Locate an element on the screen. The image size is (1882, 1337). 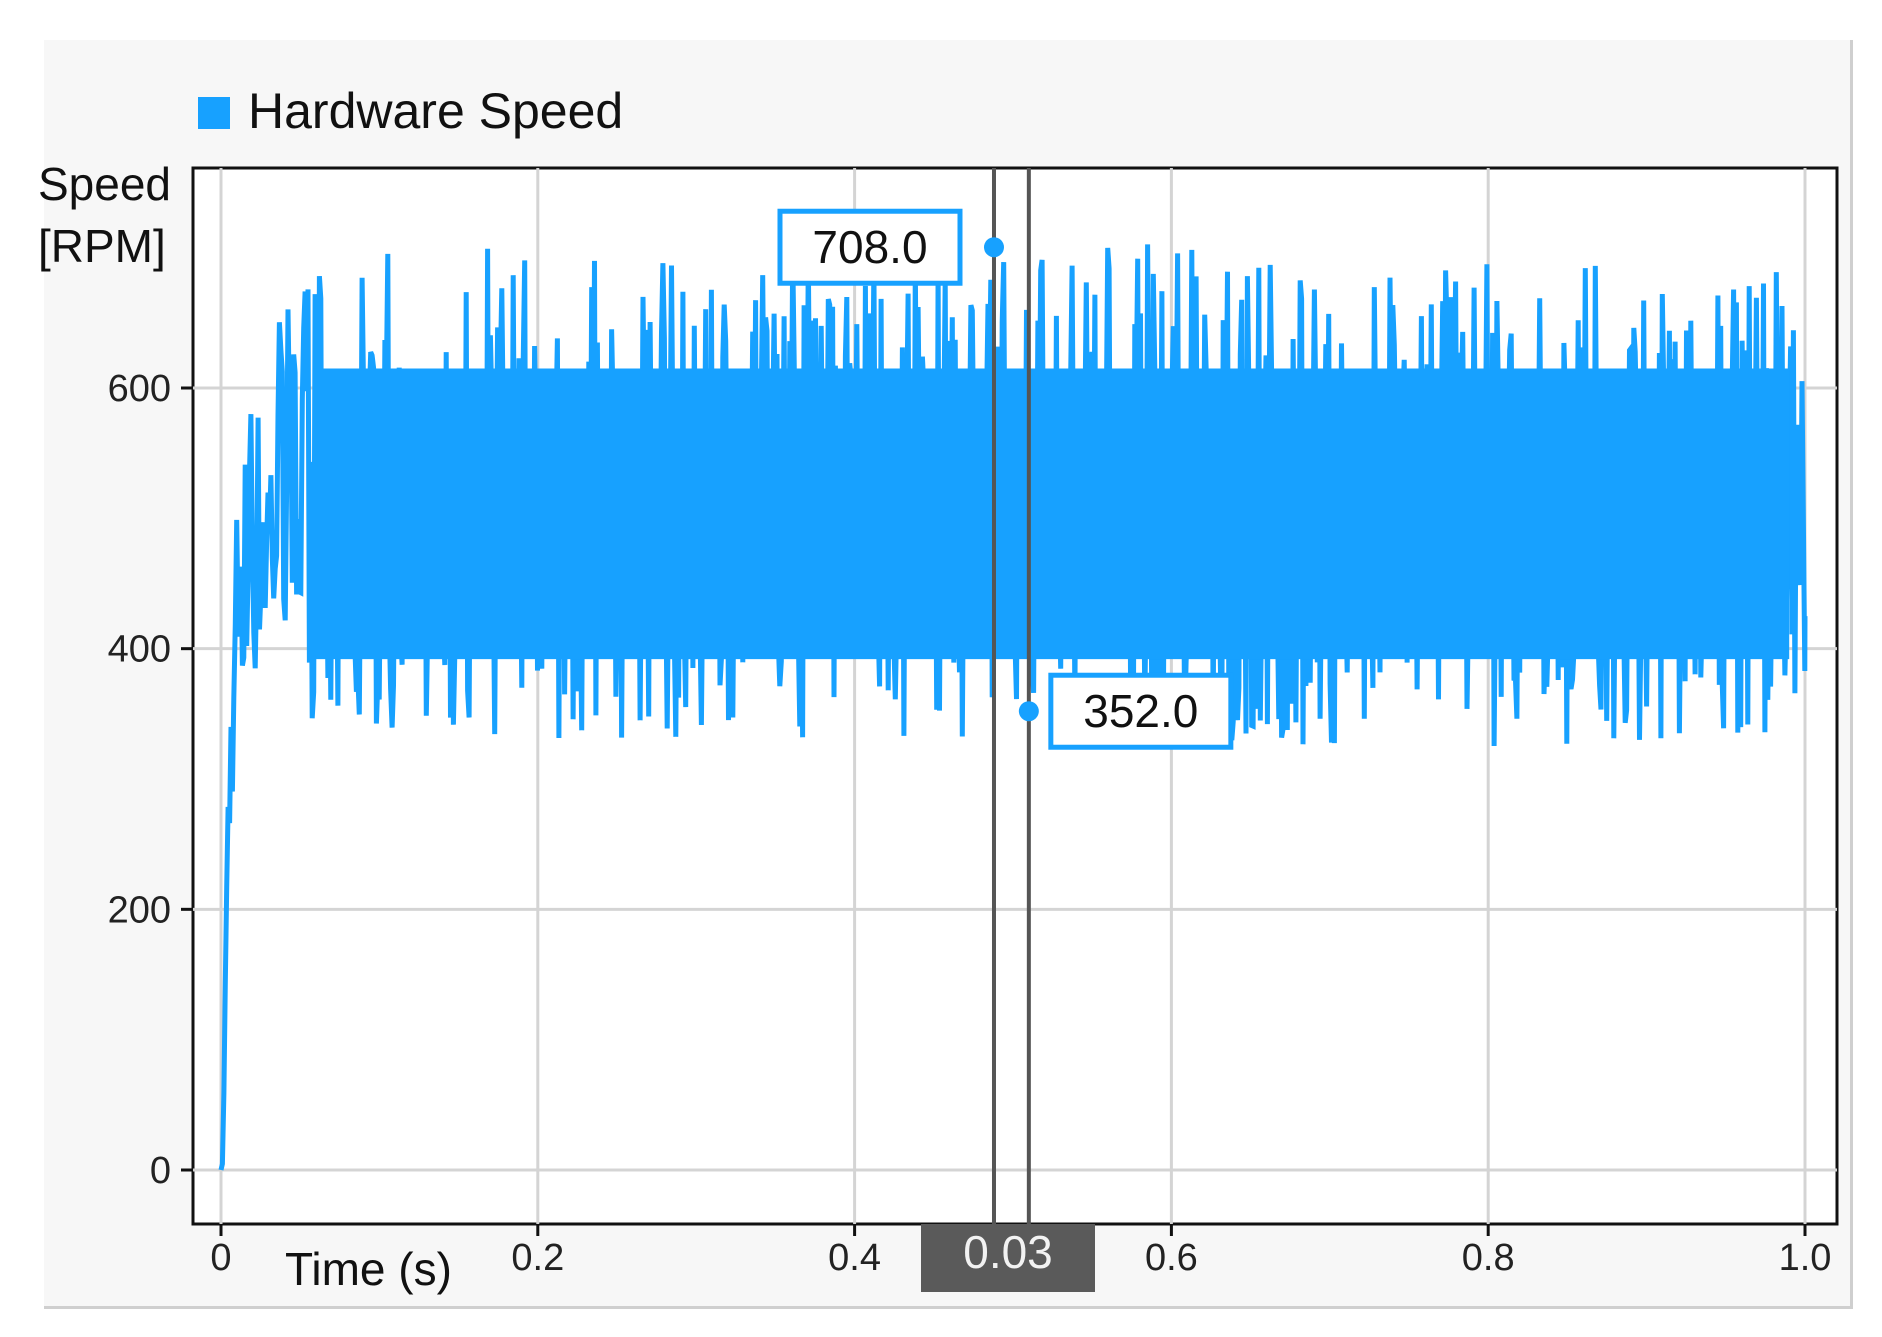
cursor-delta-background is located at coordinates (1008, 1258).